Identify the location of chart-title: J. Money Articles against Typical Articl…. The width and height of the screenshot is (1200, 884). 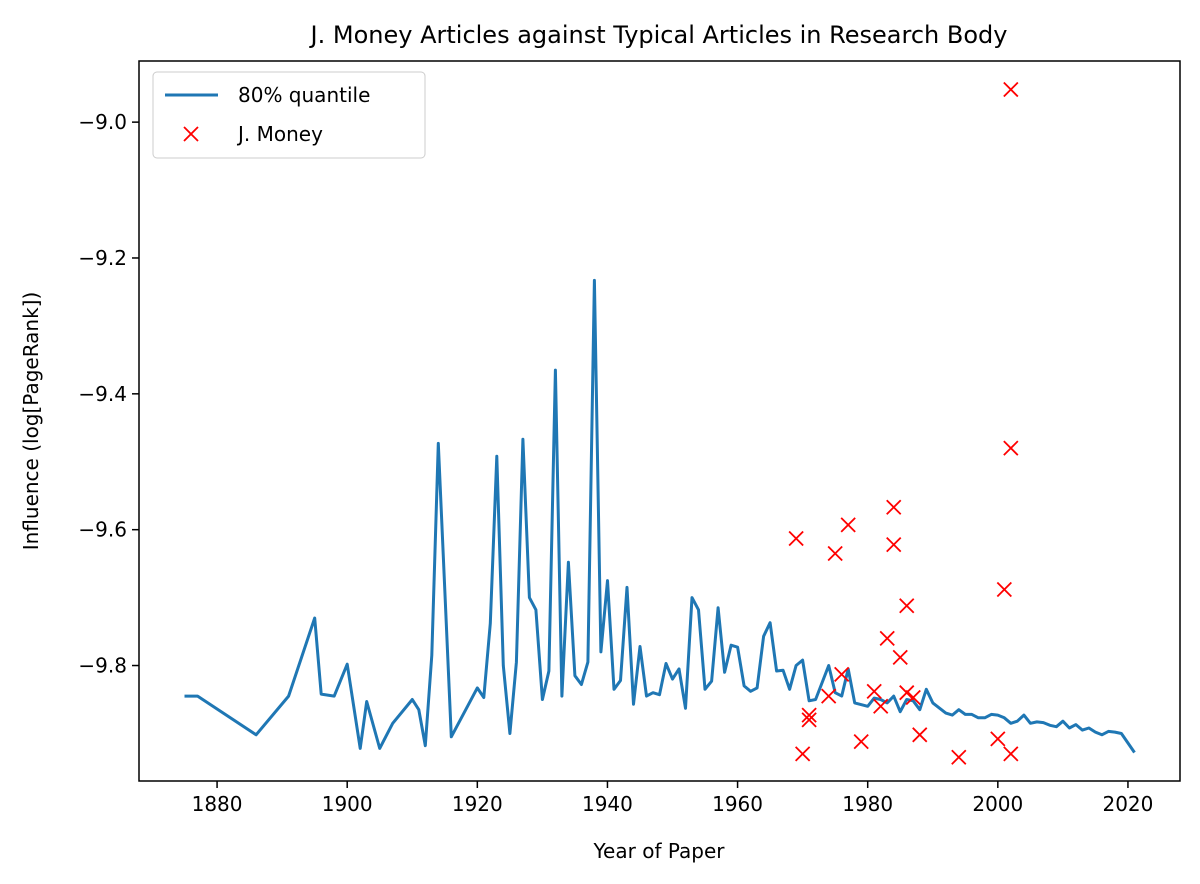
(658, 35).